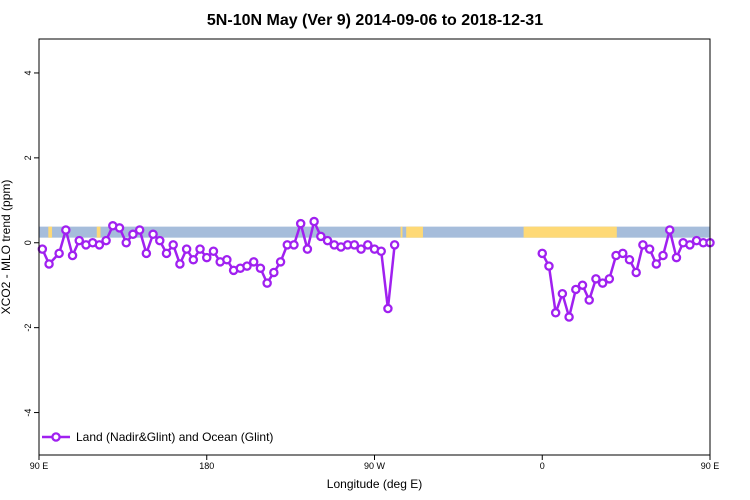  Describe the element at coordinates (6, 247) in the screenshot. I see `y-axis-label: XCO2 - MLO trend (ppm)` at that location.